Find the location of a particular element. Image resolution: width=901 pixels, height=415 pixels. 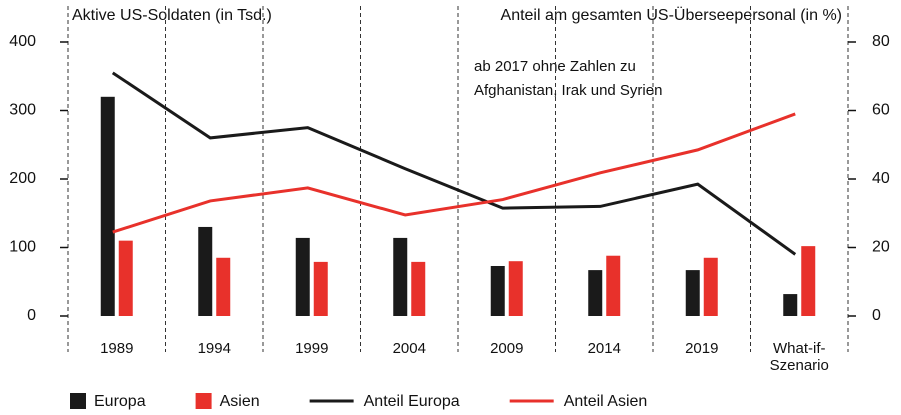

x-tick-label: 1989 is located at coordinates (117, 348).